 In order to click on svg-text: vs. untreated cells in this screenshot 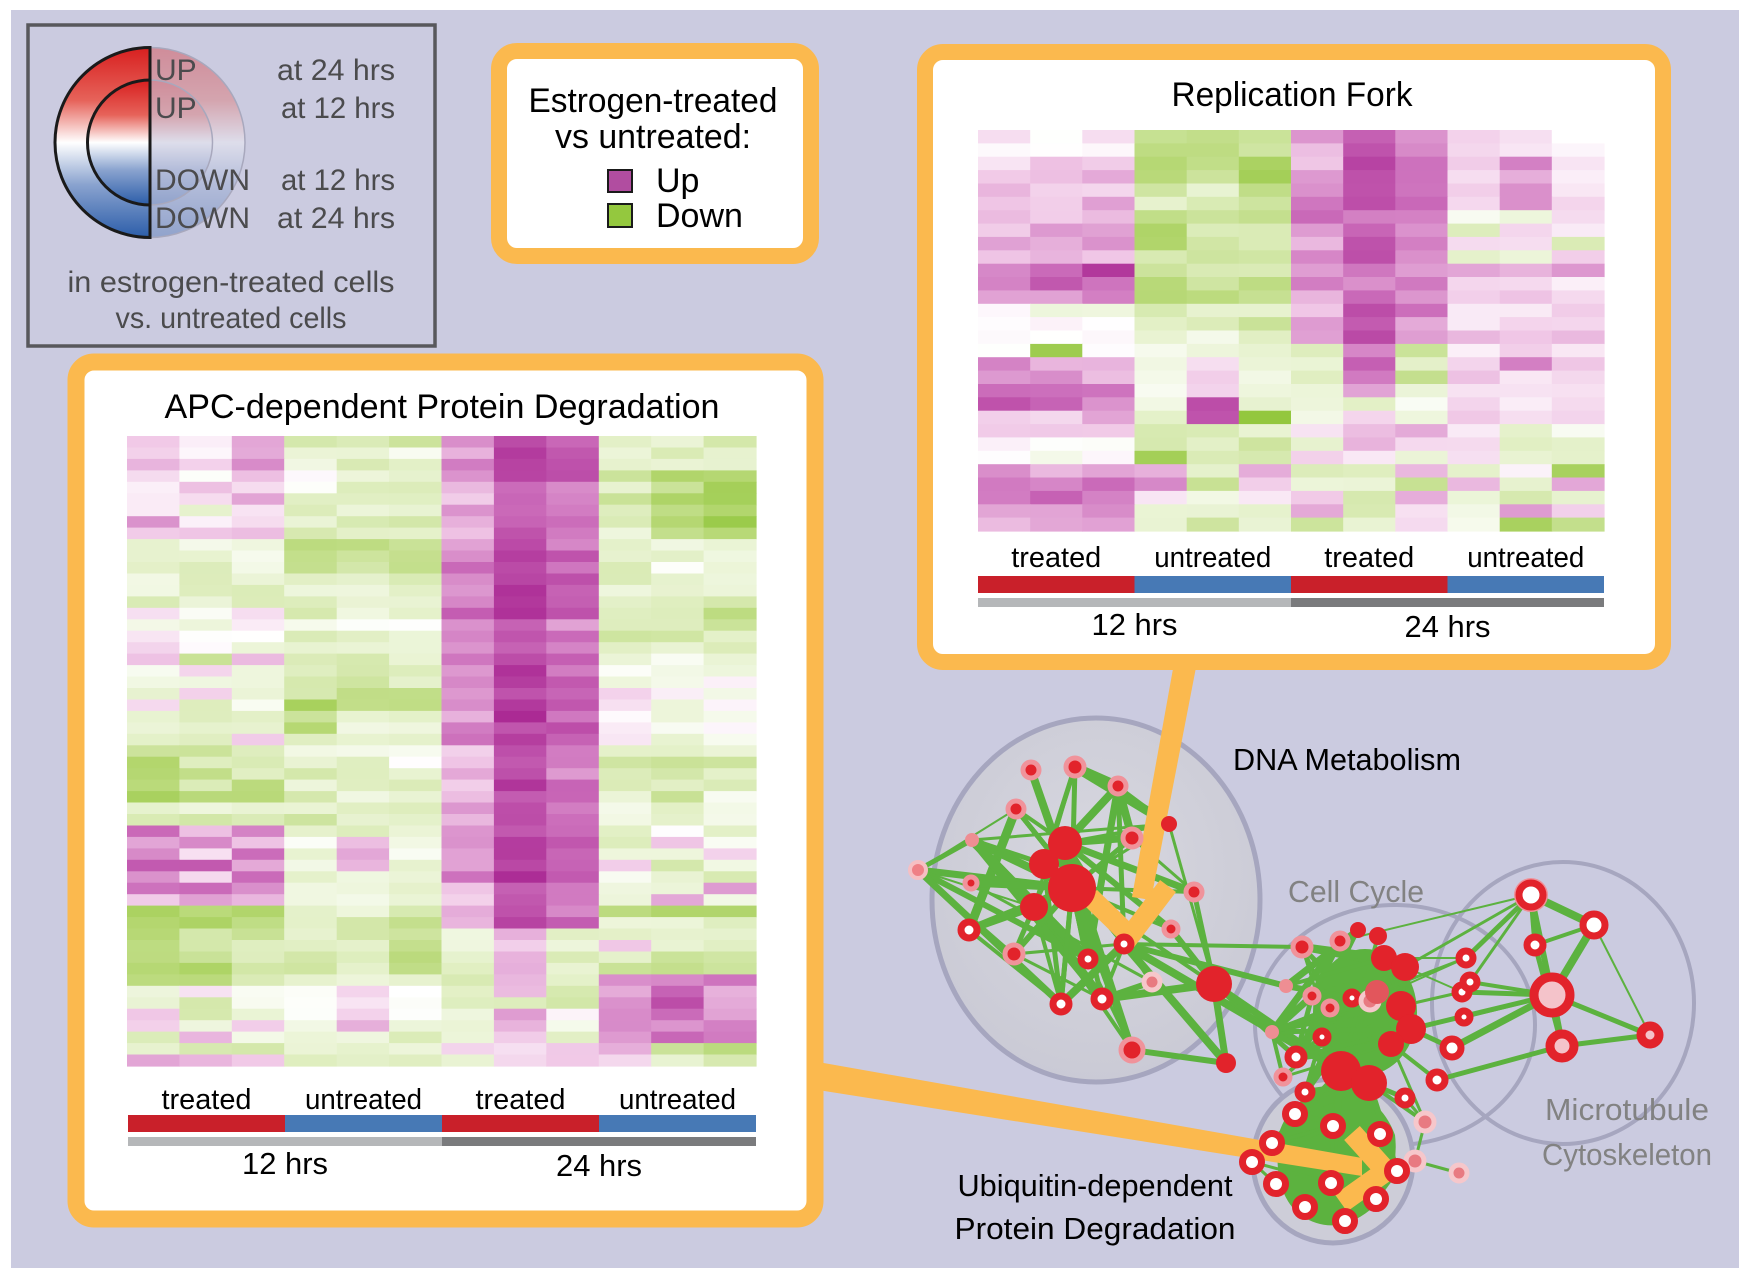, I will do `click(231, 318)`.